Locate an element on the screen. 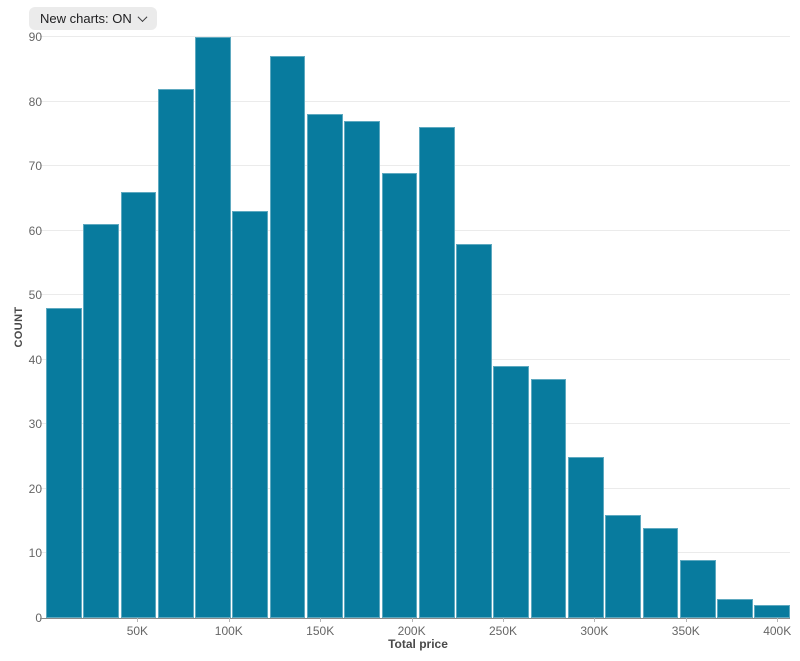 The height and width of the screenshot is (661, 800). y-tick-label-20: 20 is located at coordinates (35, 488).